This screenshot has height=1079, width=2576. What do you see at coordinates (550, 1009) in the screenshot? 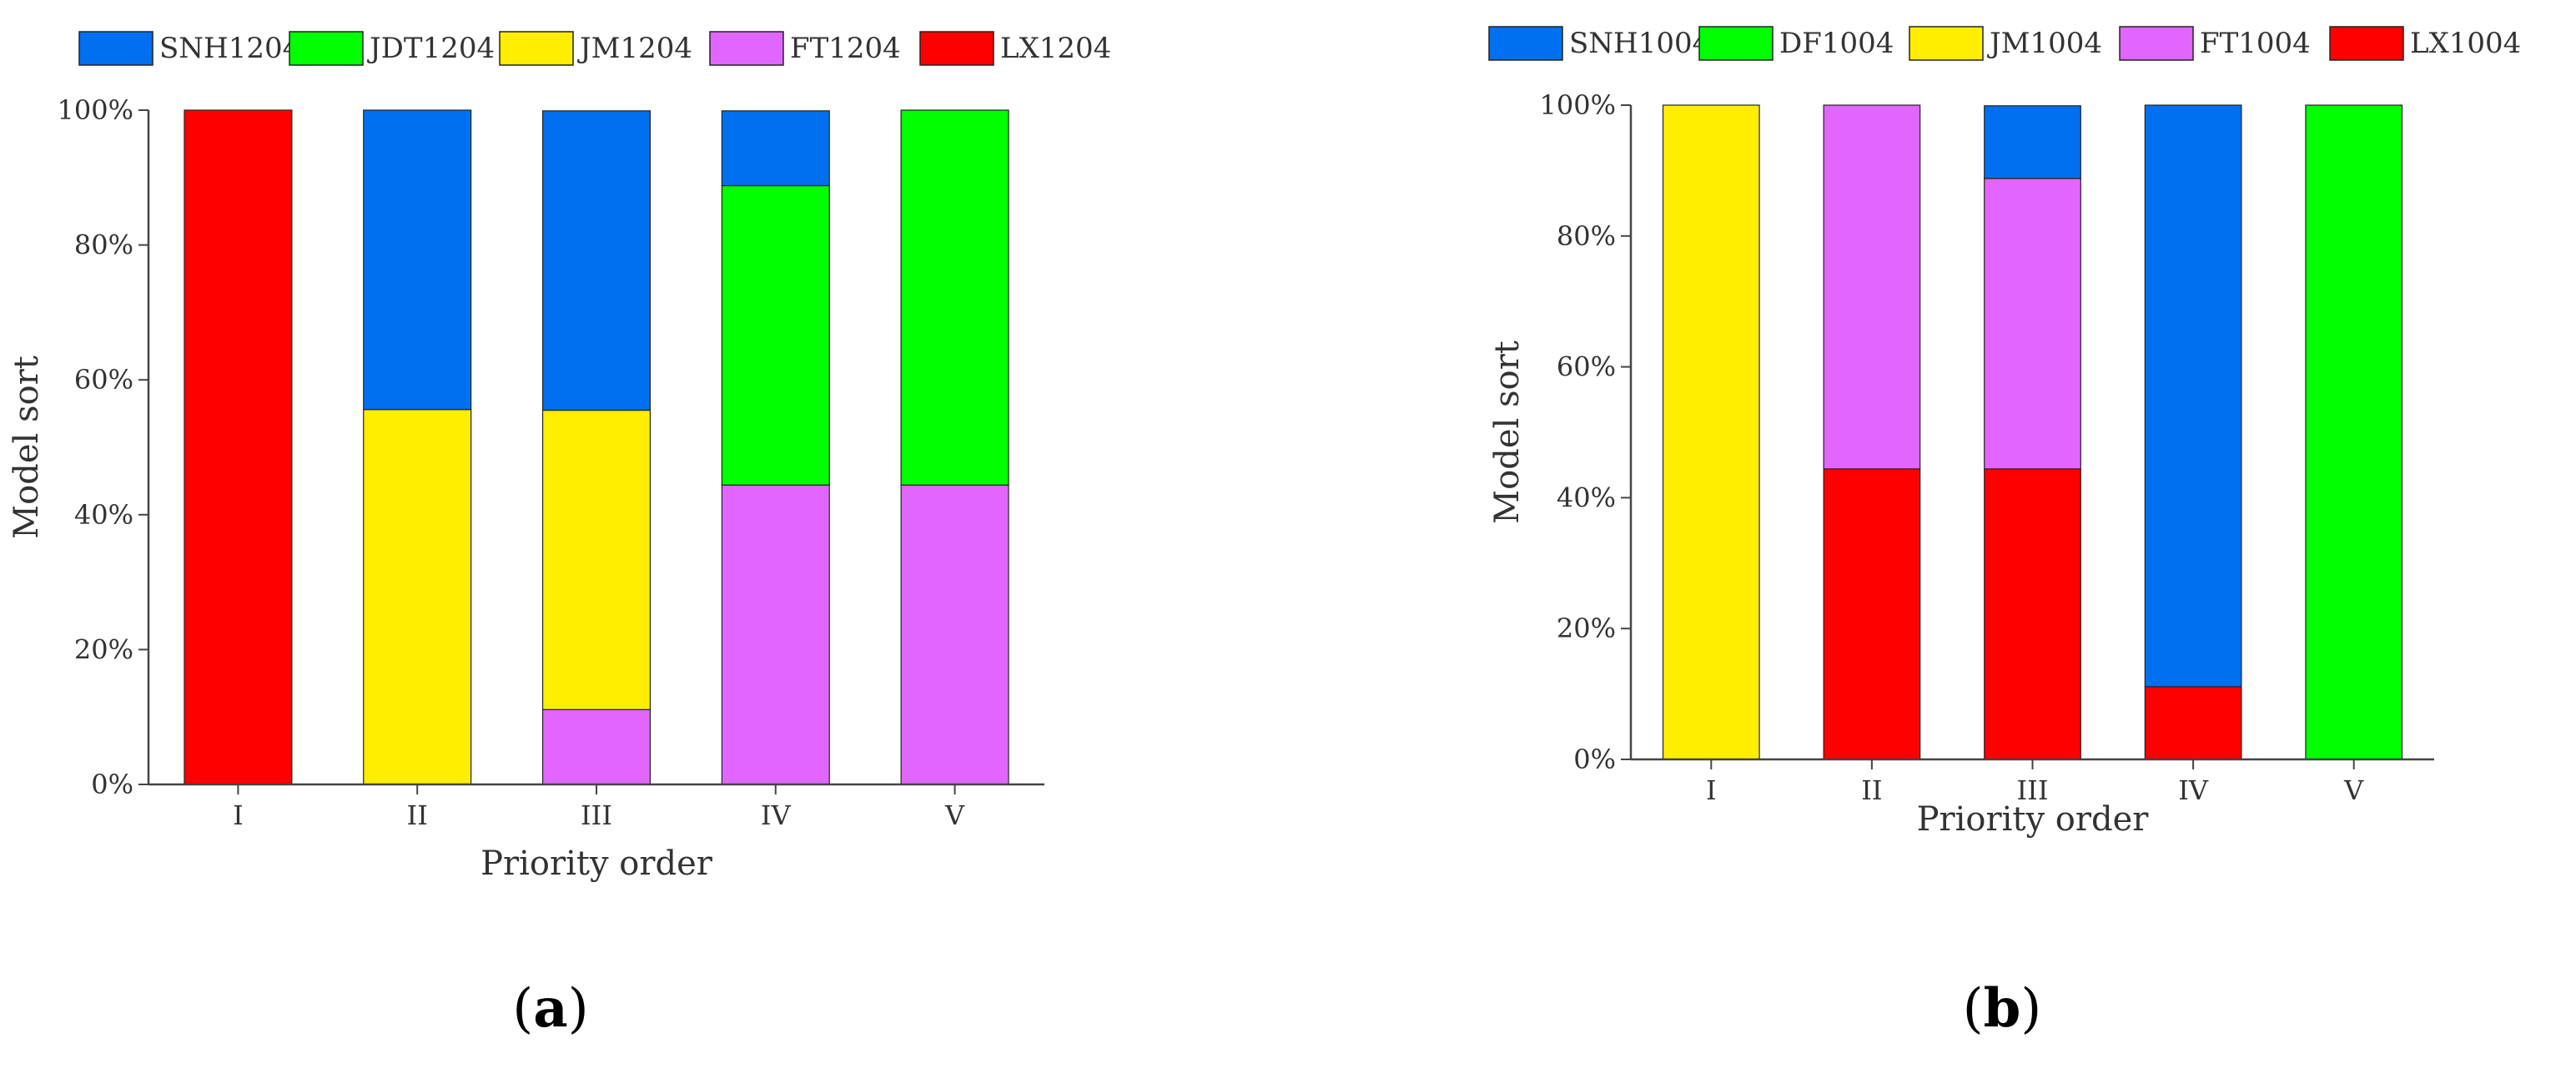
I see `panel-caption: (a)` at bounding box center [550, 1009].